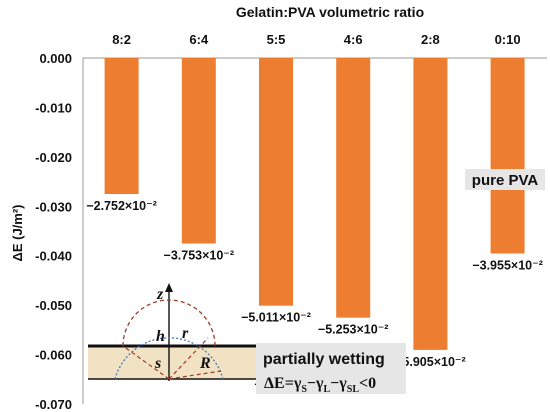 The height and width of the screenshot is (412, 550). Describe the element at coordinates (55, 58) in the screenshot. I see `y-tick-label: 0.000` at that location.